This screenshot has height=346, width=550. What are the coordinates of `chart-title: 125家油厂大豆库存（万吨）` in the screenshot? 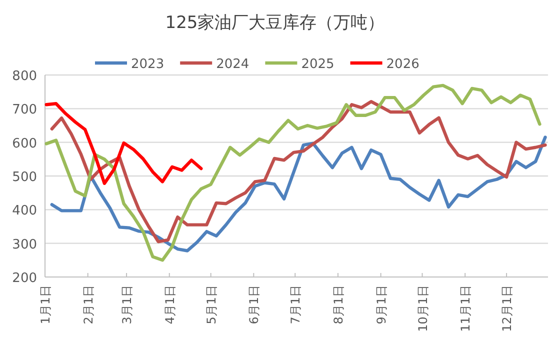 It's located at (275, 23).